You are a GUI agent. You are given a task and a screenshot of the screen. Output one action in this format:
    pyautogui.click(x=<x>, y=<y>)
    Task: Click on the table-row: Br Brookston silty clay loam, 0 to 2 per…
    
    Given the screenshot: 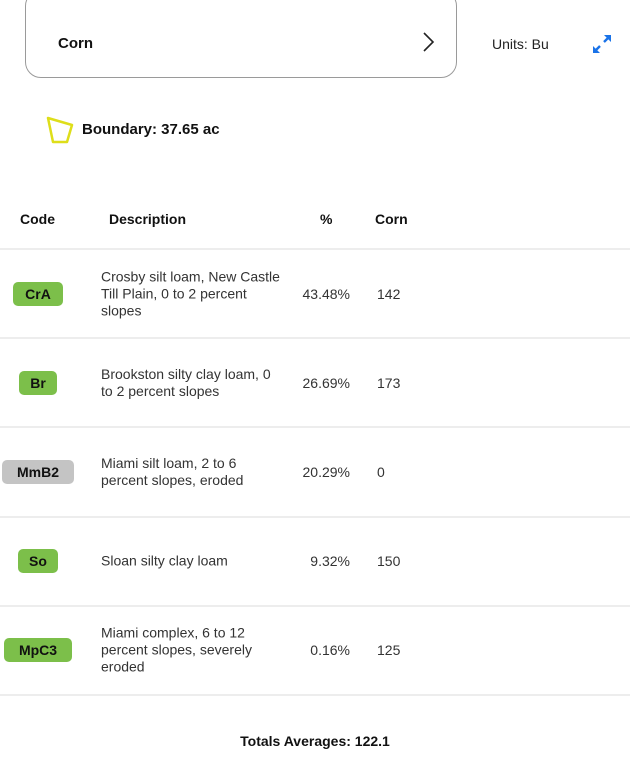 What is the action you would take?
    pyautogui.click(x=315, y=382)
    